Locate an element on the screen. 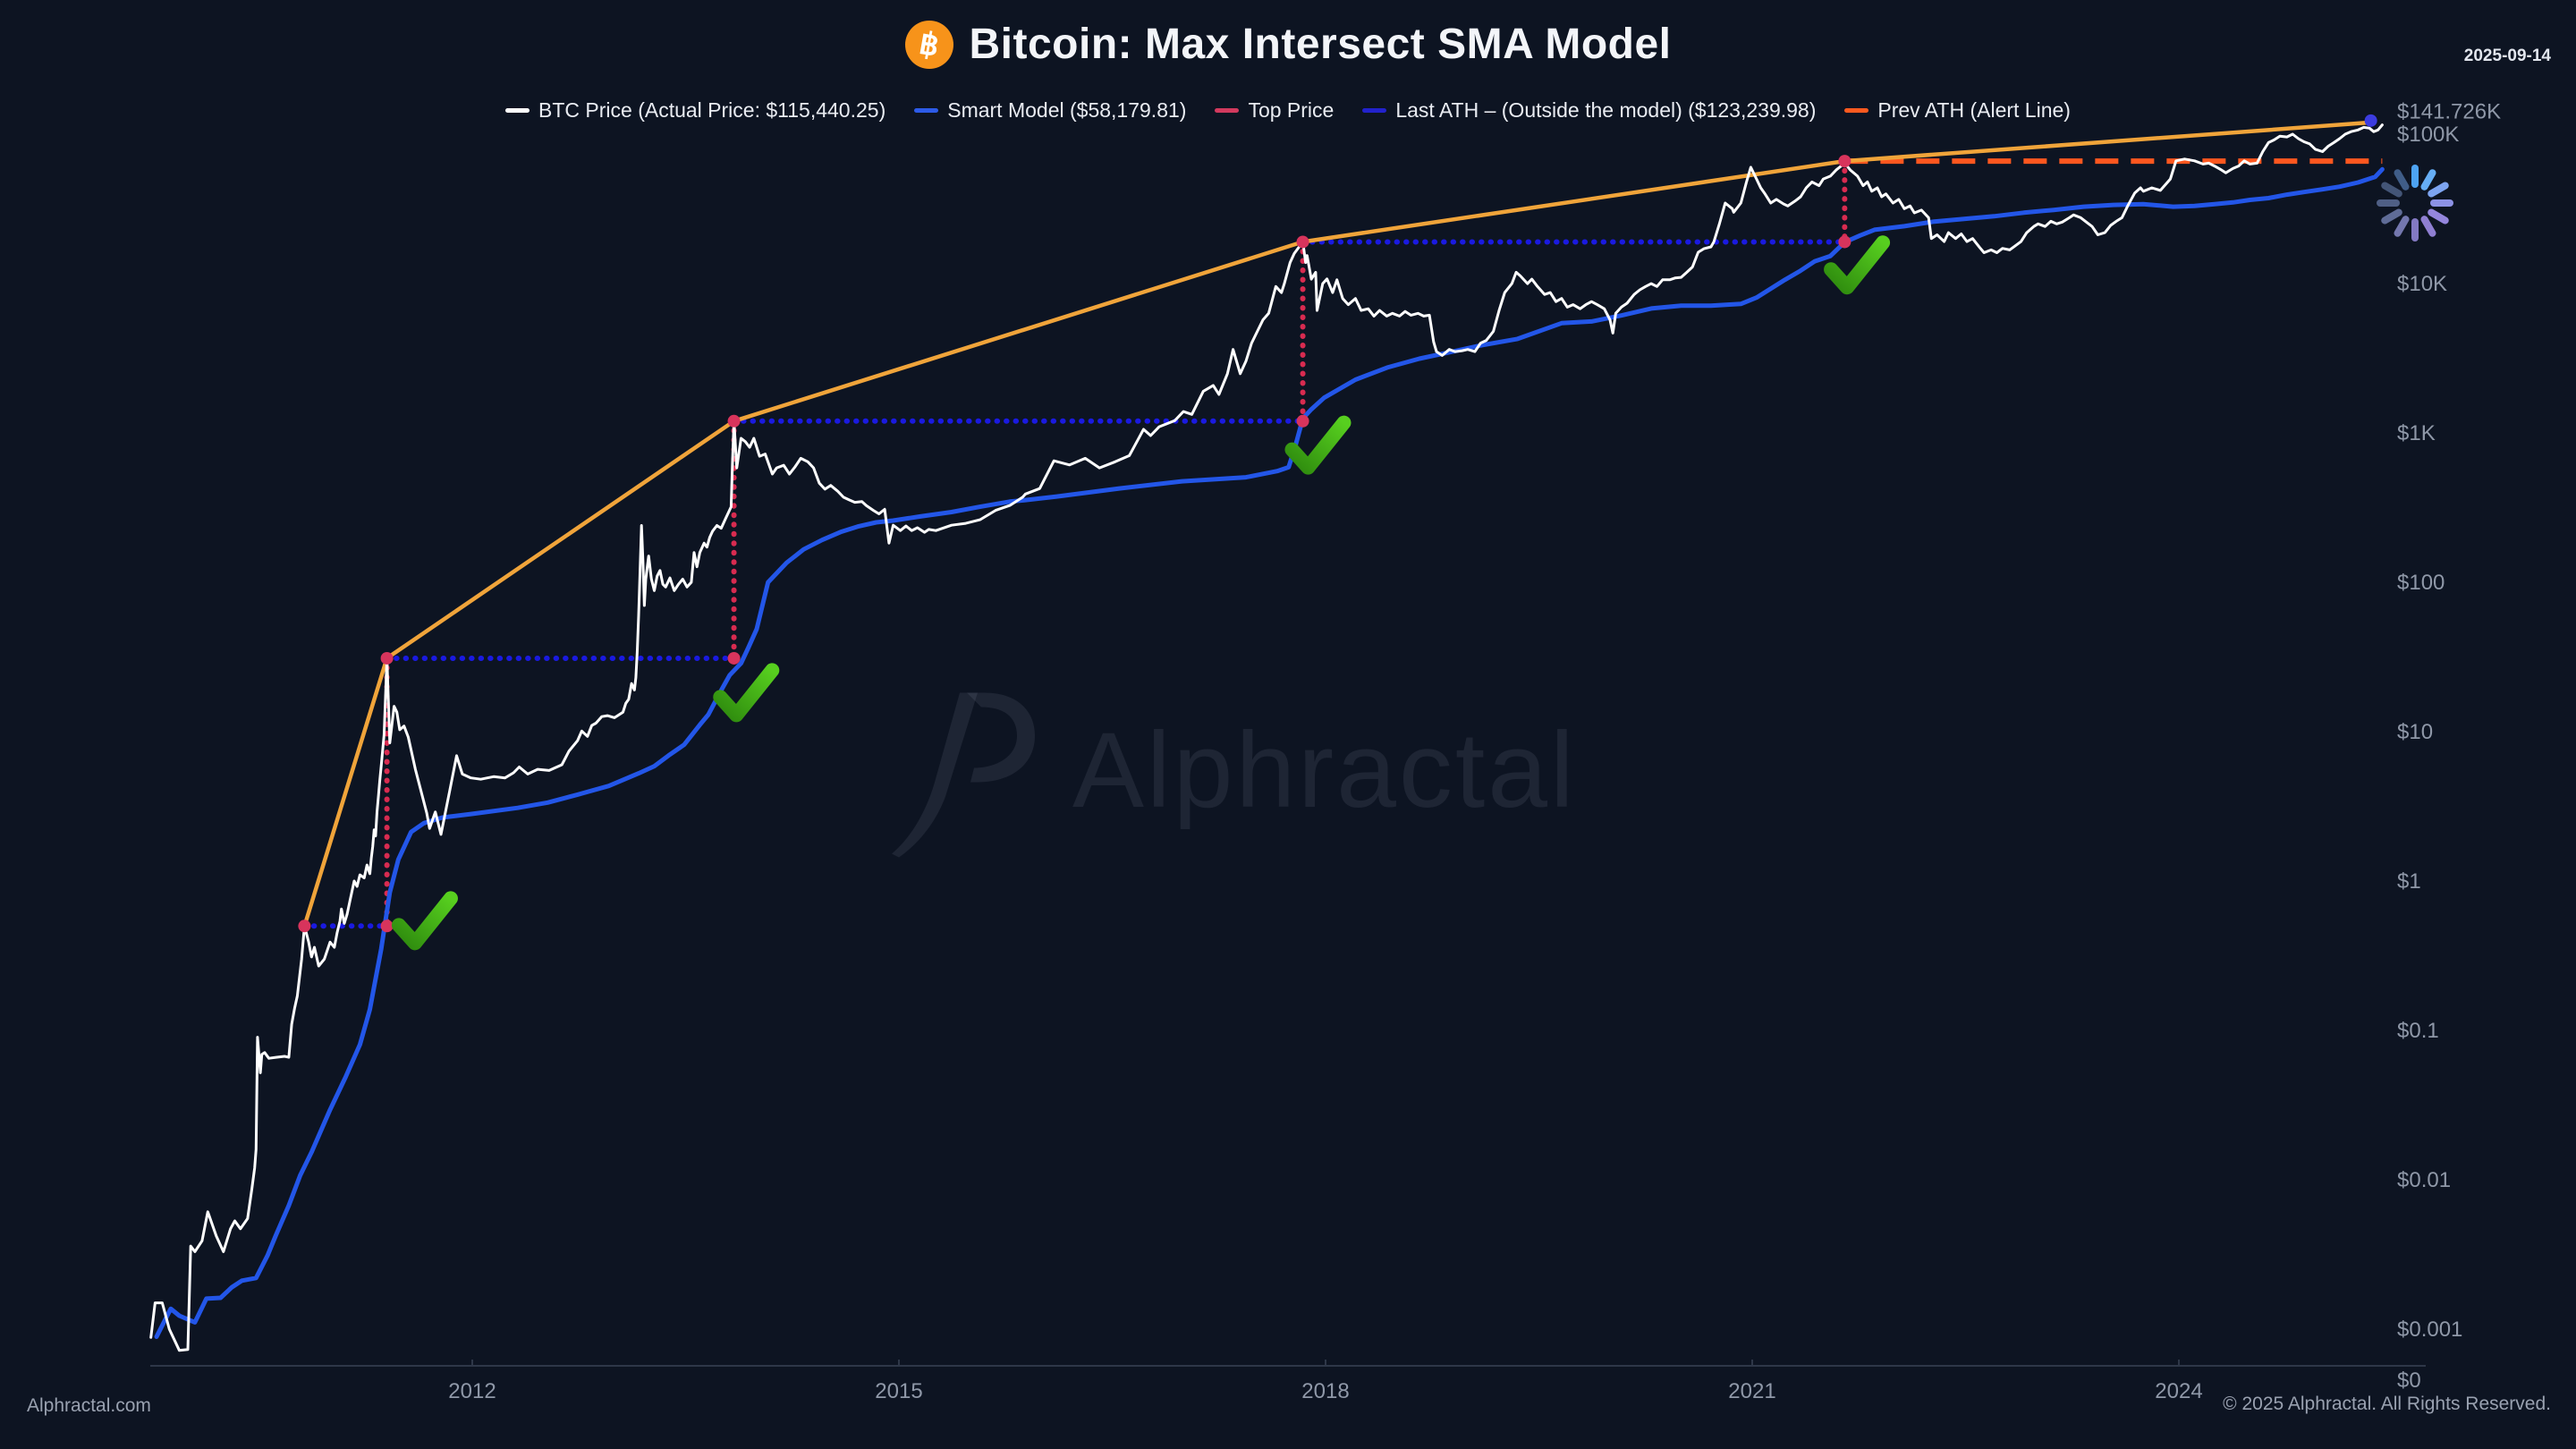 The height and width of the screenshot is (1449, 2576). y-axis-label: $0.1 is located at coordinates (2418, 1031).